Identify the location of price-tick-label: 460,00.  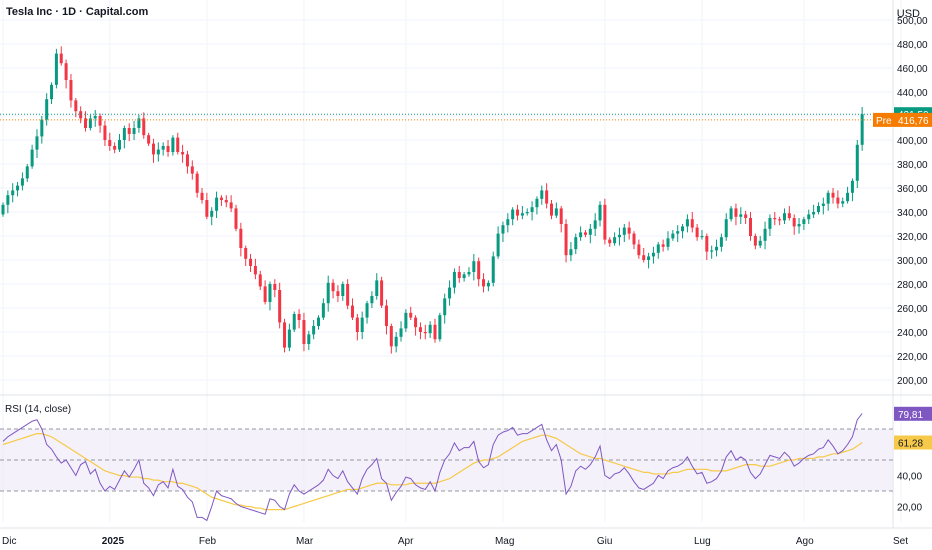
(912, 69).